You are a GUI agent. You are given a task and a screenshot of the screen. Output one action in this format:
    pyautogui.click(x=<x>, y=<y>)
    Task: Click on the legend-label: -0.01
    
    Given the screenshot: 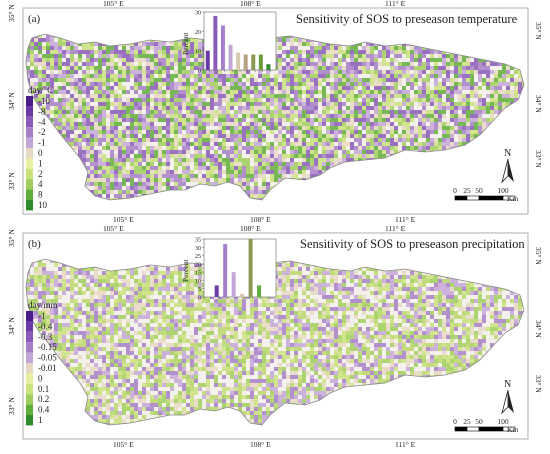 What is the action you would take?
    pyautogui.click(x=47, y=368)
    